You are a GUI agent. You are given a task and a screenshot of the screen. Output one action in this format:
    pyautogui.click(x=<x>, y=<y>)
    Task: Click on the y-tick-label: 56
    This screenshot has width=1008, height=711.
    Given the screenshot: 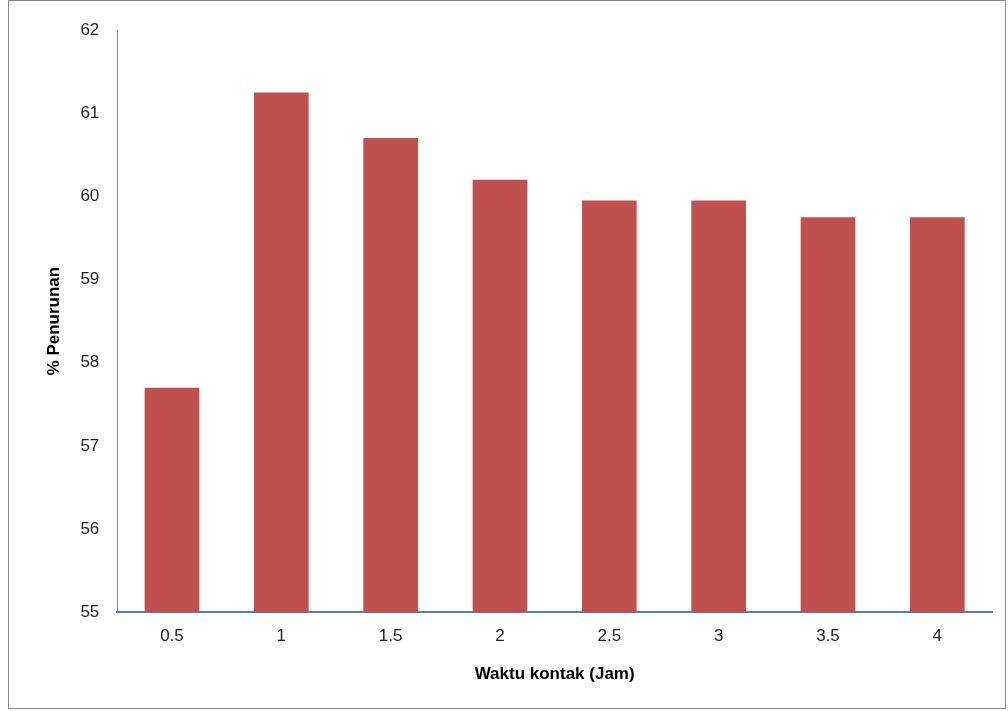 What is the action you would take?
    pyautogui.click(x=90, y=528)
    